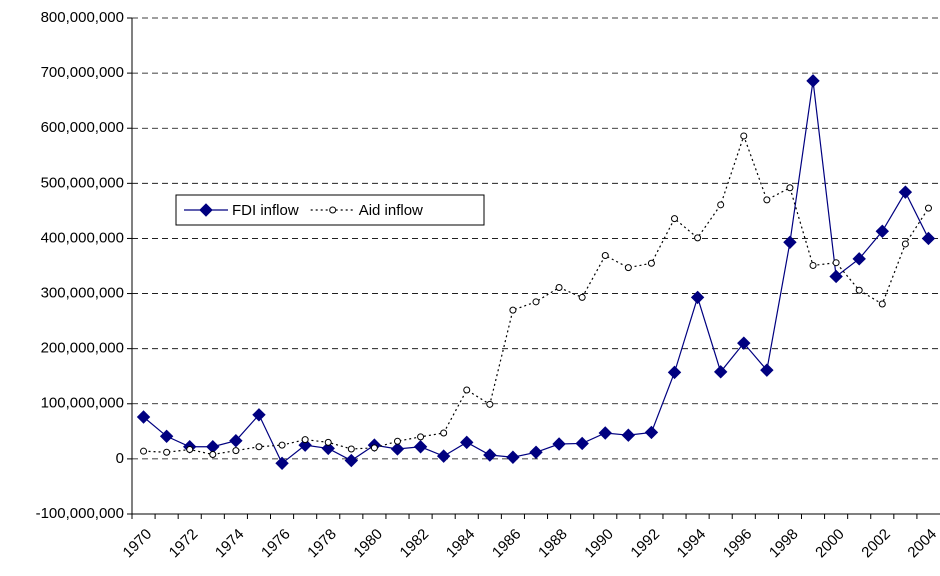  What do you see at coordinates (922, 544) in the screenshot?
I see `x-tick-label: 2004` at bounding box center [922, 544].